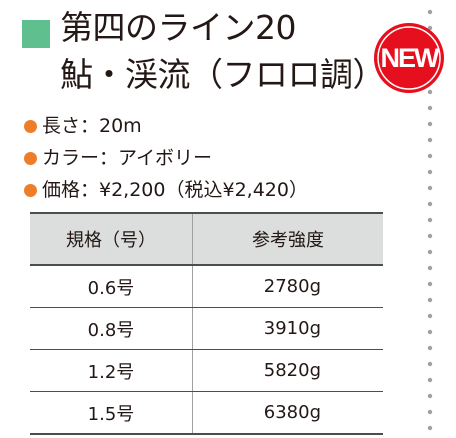 The image size is (456, 438). I want to click on badge-ring, so click(409, 58).